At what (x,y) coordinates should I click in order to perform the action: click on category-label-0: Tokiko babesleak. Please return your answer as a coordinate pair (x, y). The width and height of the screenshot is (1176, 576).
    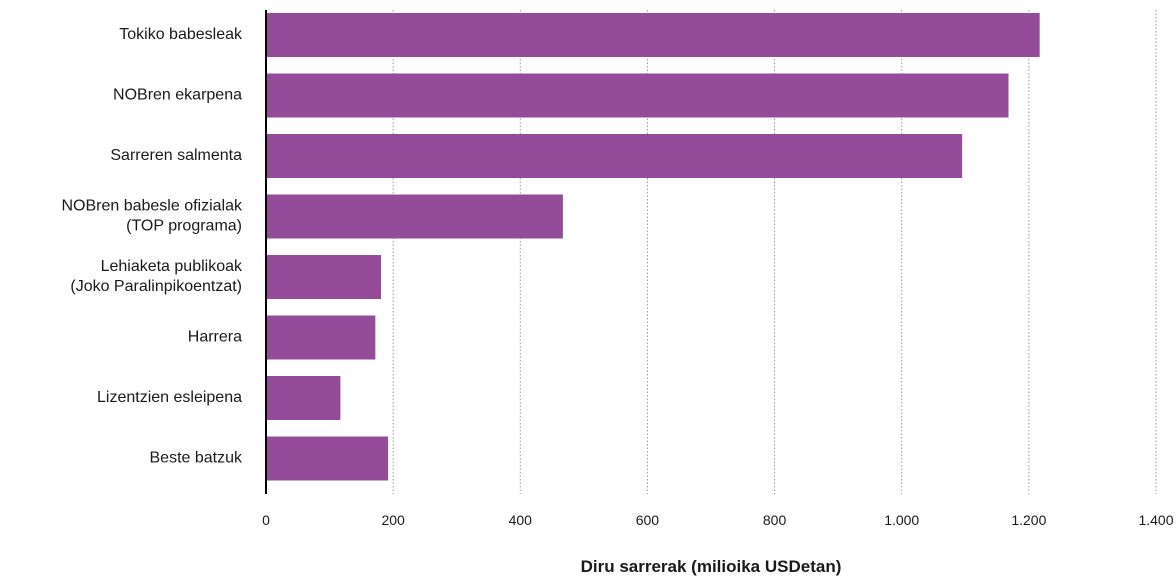
    Looking at the image, I should click on (181, 34).